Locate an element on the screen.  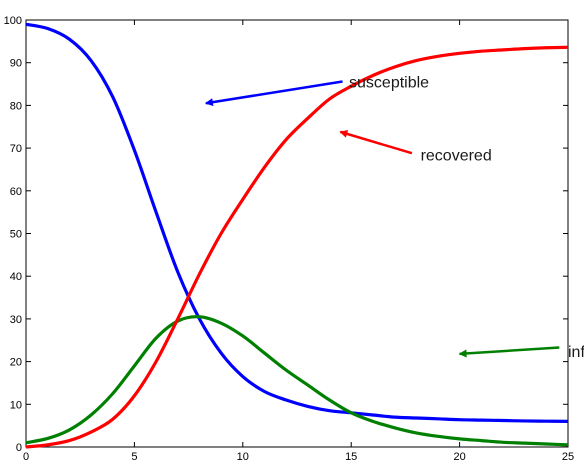
y-tick-label: 90 is located at coordinates (16, 64).